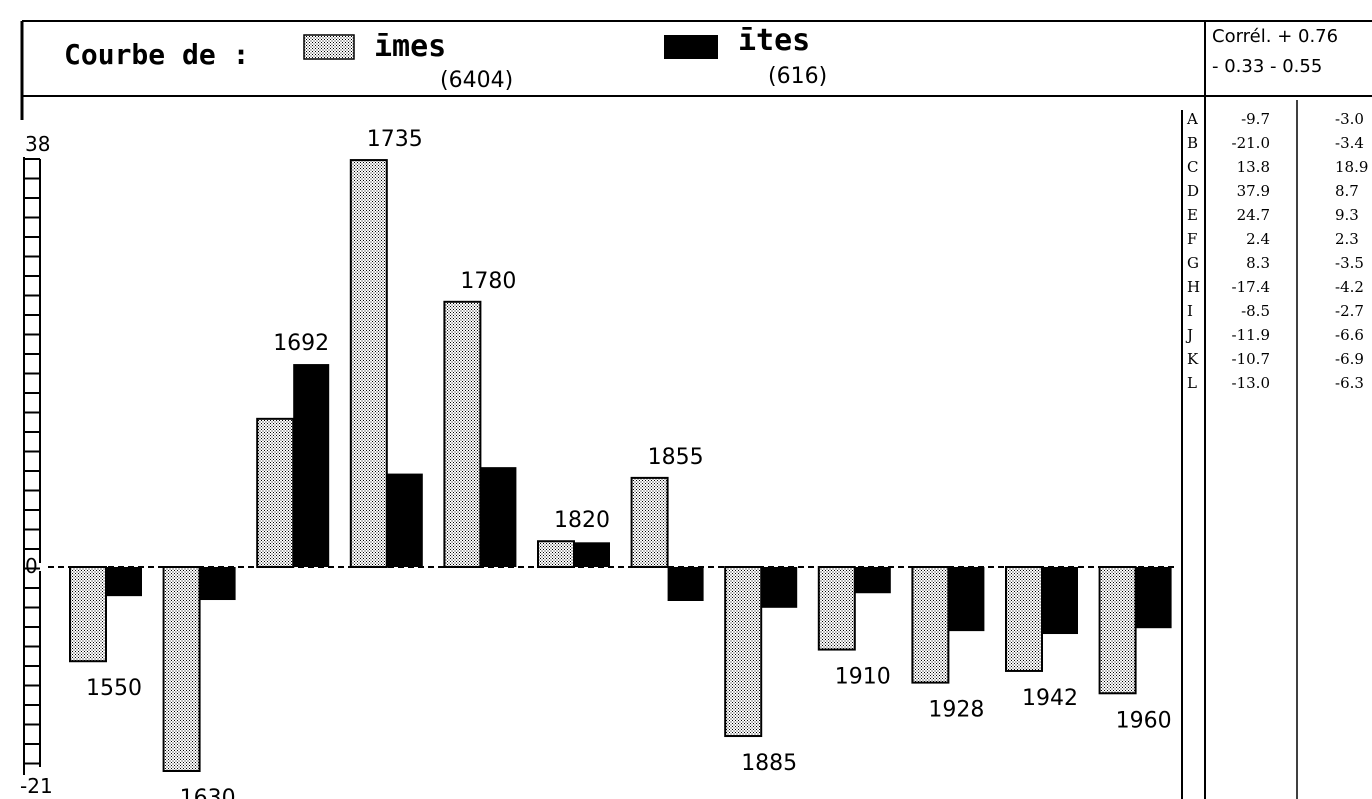  Describe the element at coordinates (966, 599) in the screenshot. I see `bar-ites-1928` at that location.